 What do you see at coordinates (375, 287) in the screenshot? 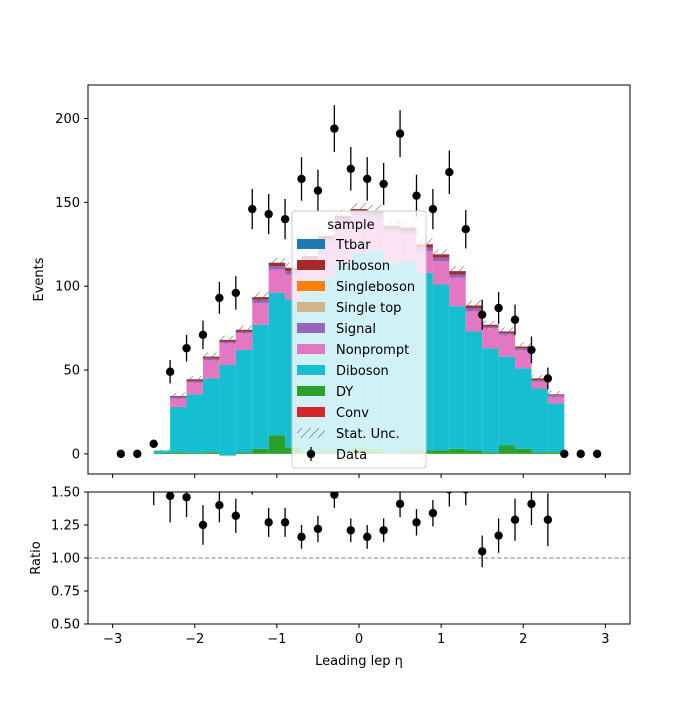
I see `legend-label: Singleboson` at bounding box center [375, 287].